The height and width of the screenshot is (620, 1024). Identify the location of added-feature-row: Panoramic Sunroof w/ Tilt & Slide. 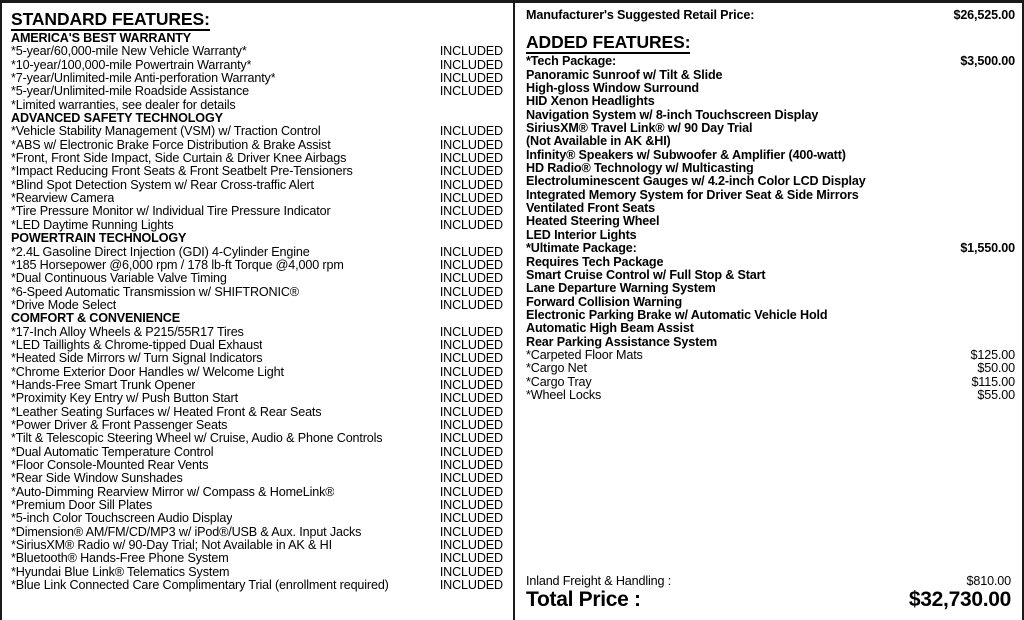
(770, 75).